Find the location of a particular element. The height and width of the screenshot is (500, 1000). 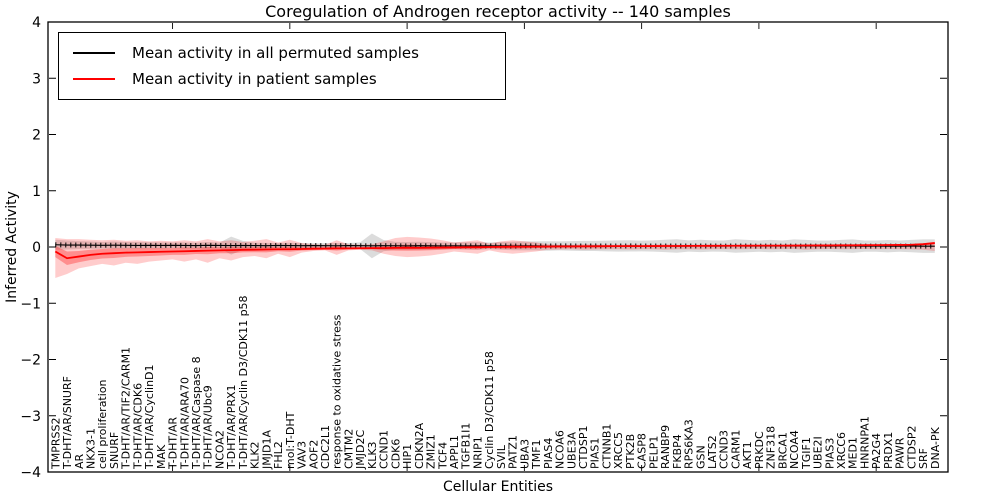

x-tick-label: PTK2B is located at coordinates (630, 451).